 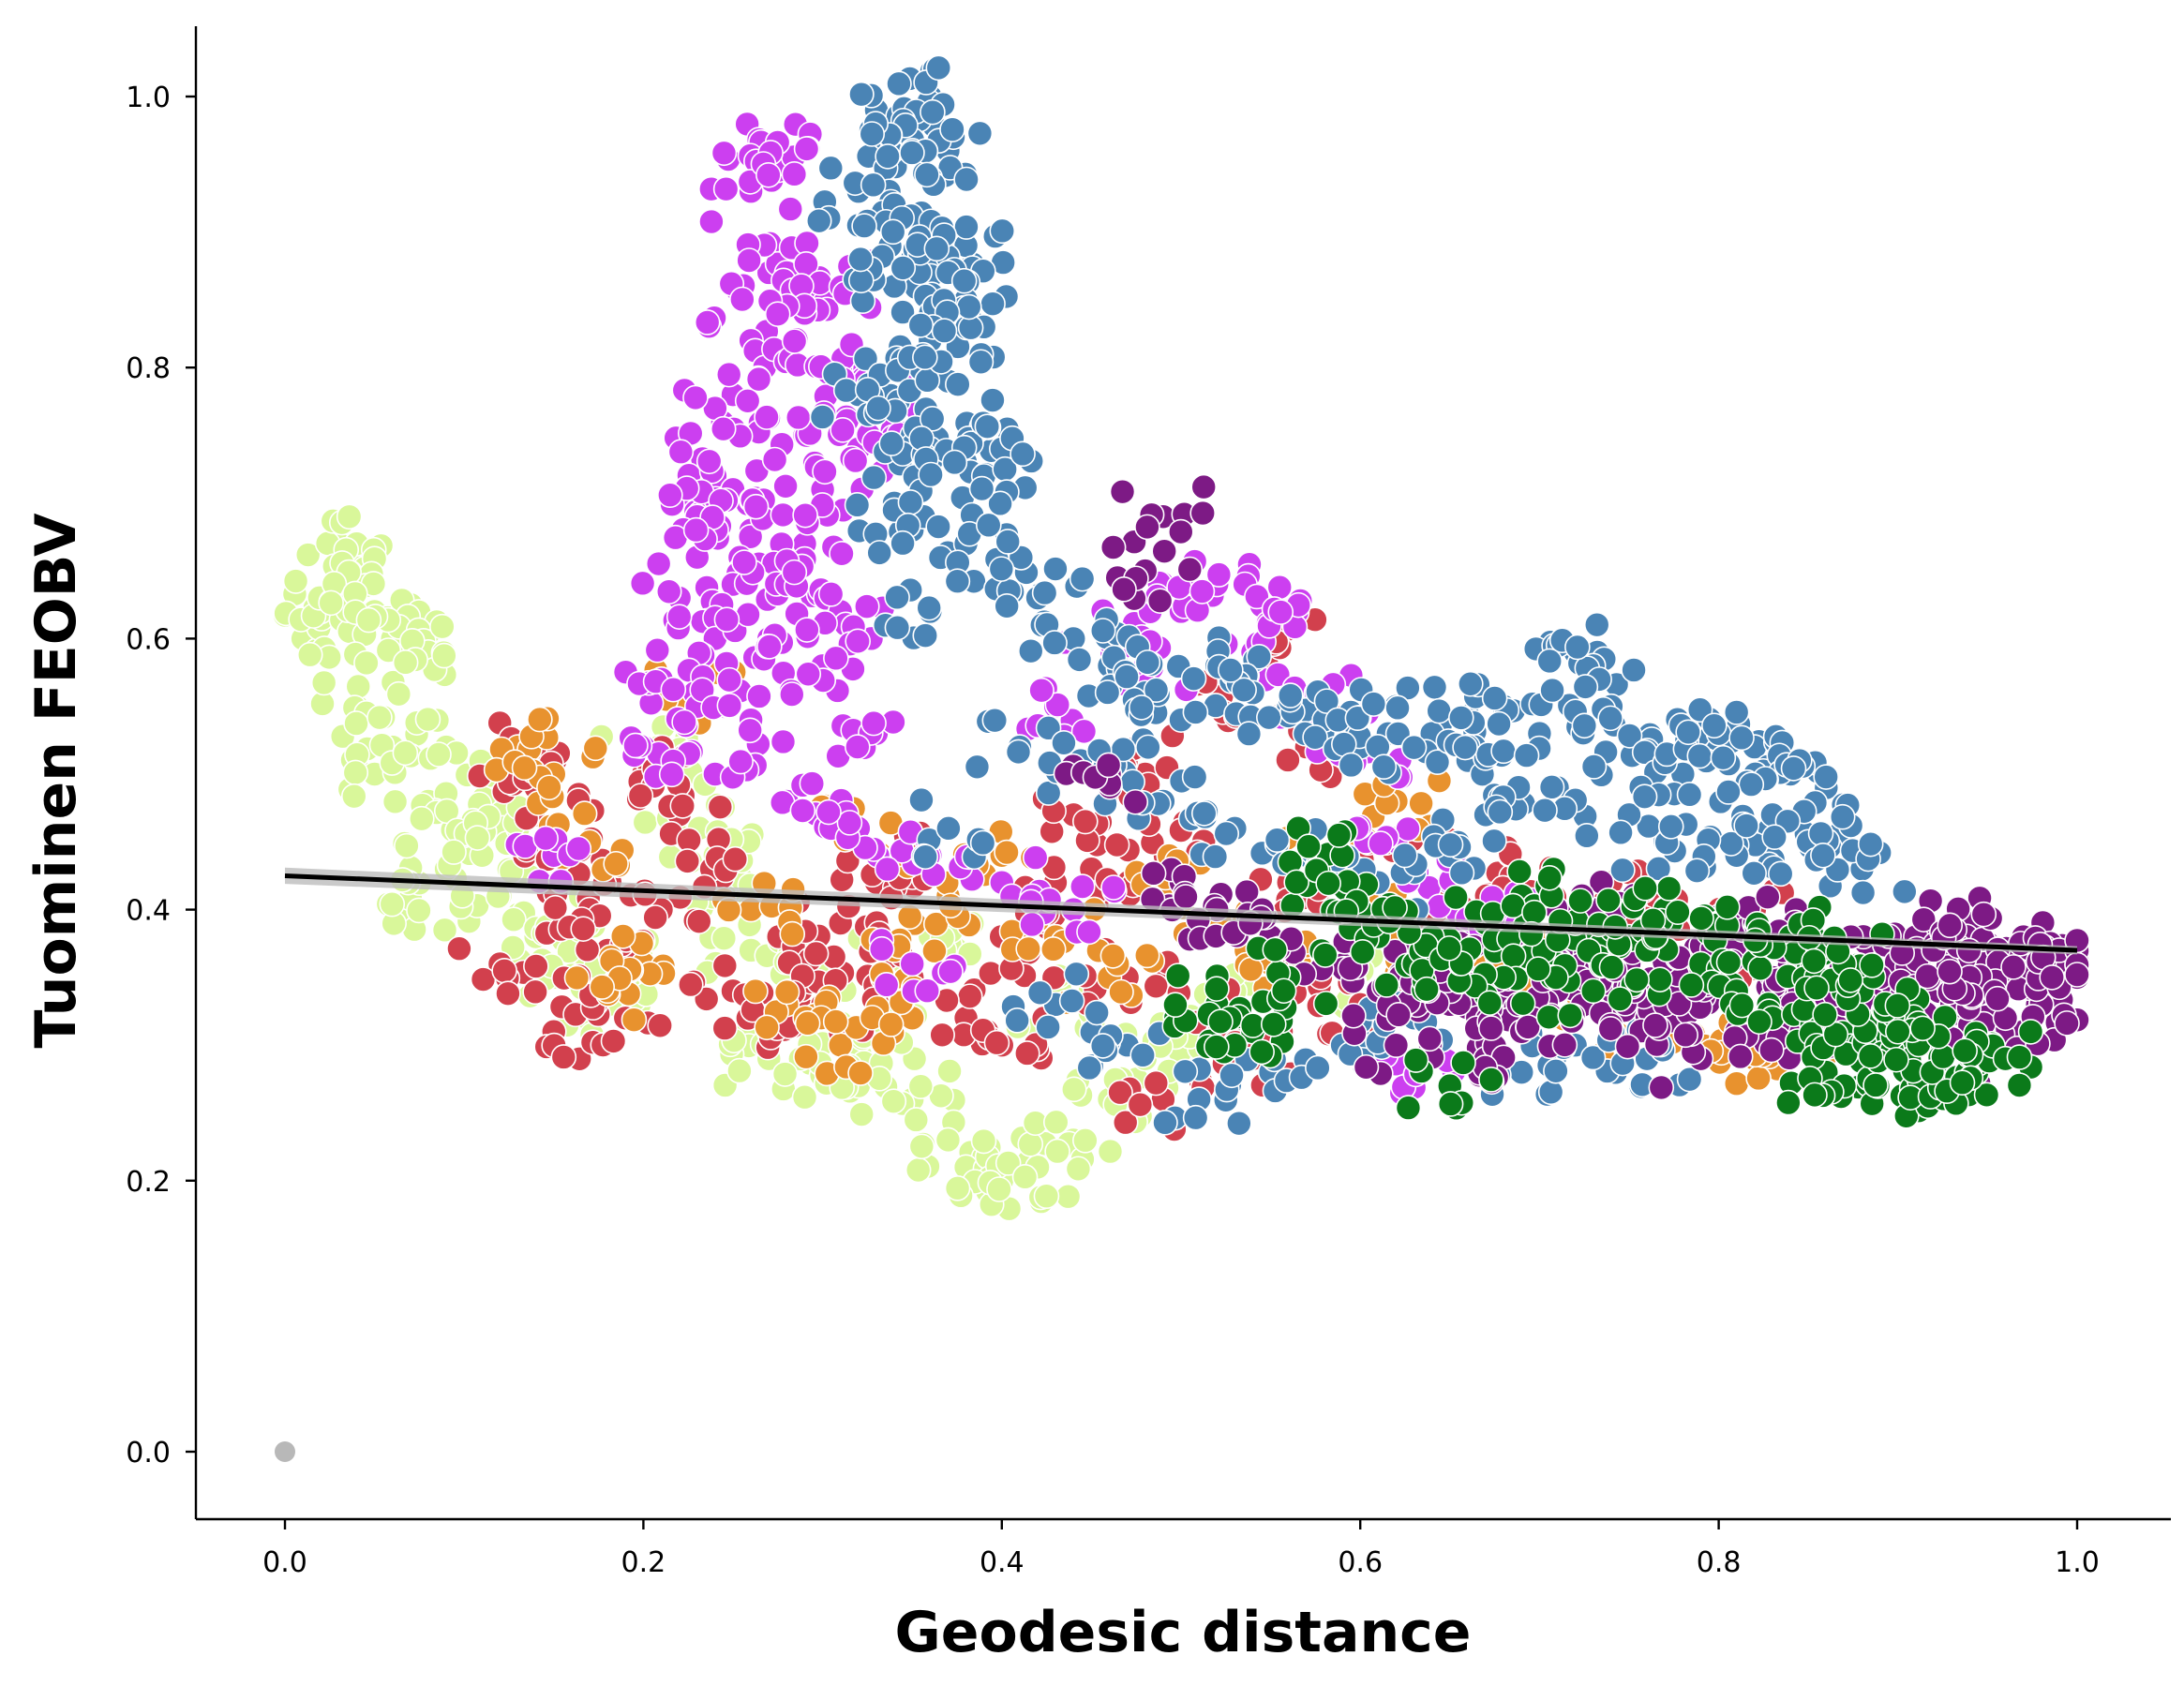 What do you see at coordinates (149, 98) in the screenshot?
I see `y-tick-label: 1.0` at bounding box center [149, 98].